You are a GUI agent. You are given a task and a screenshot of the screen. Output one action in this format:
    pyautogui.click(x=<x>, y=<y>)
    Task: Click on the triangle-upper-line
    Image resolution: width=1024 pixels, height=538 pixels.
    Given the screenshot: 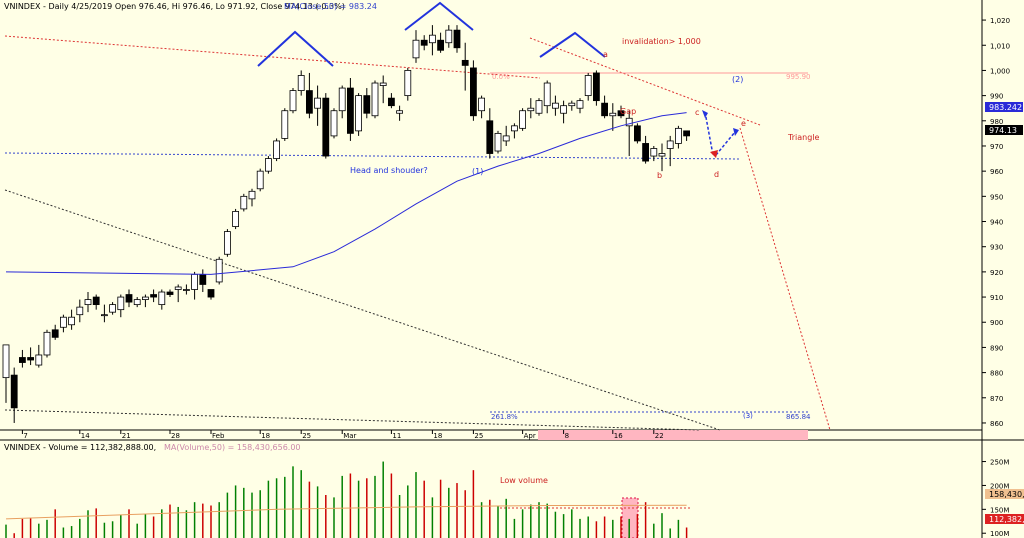 What is the action you would take?
    pyautogui.click(x=645, y=81)
    